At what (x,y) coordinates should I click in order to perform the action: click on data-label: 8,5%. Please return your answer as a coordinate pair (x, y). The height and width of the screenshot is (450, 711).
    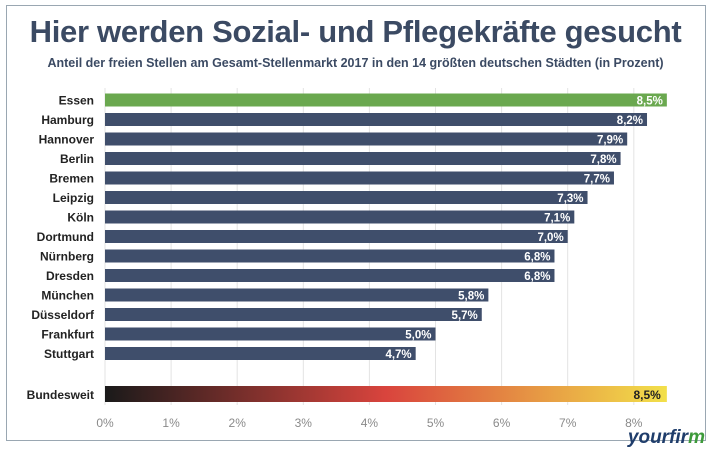
    Looking at the image, I should click on (650, 102).